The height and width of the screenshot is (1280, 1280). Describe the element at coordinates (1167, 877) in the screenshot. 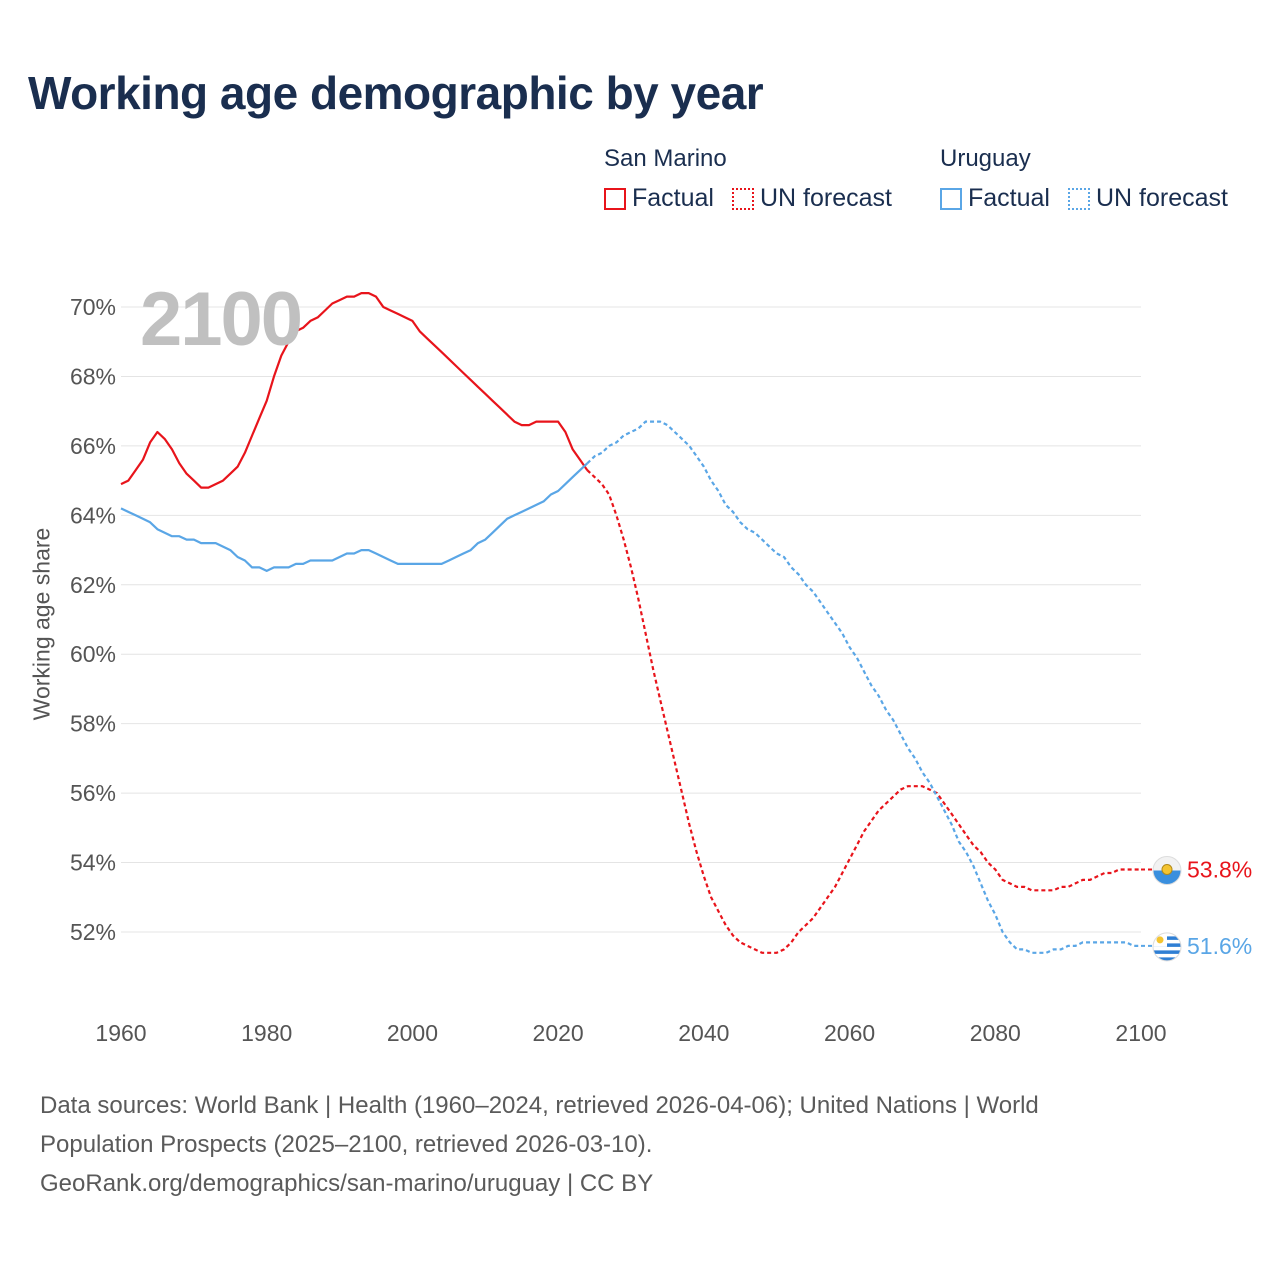

I see `flag-blue-band` at that location.